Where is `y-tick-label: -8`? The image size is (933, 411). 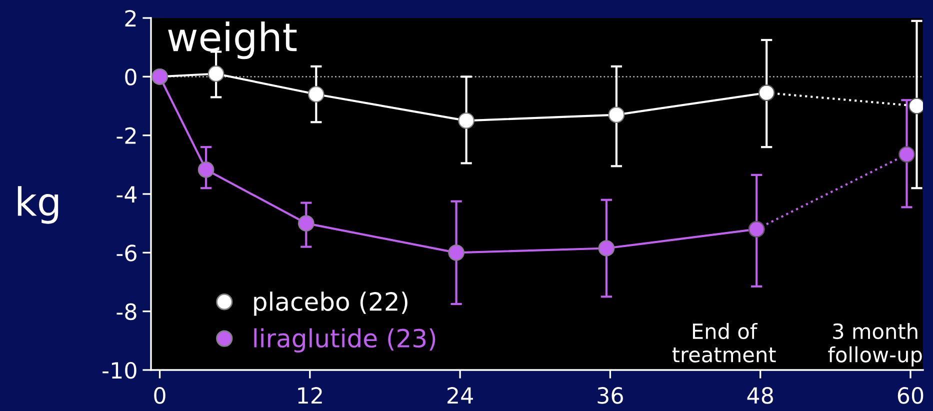 y-tick-label: -8 is located at coordinates (126, 311).